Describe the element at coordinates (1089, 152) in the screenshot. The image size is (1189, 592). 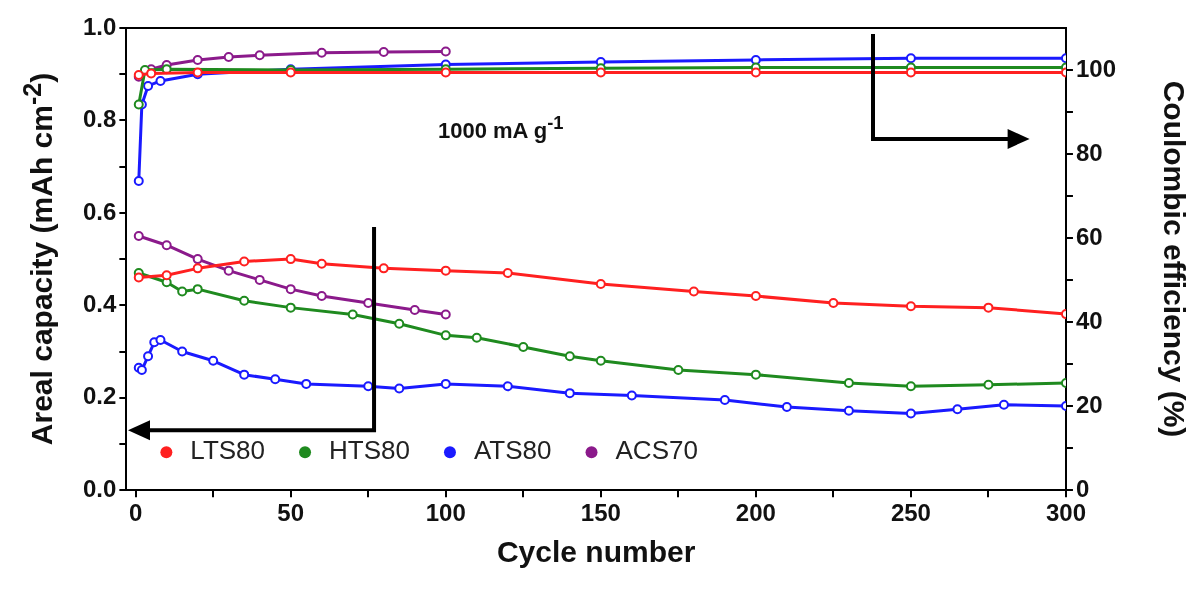
I see `y2-tick-label: 80` at that location.